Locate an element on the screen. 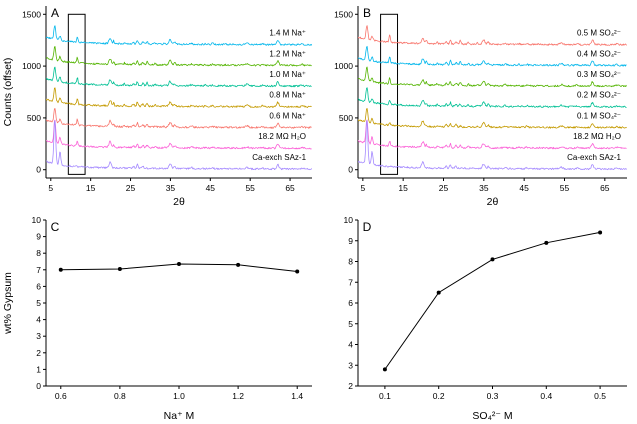 The width and height of the screenshot is (637, 424). y-axis-title: Counts (offset) is located at coordinates (8, 92).